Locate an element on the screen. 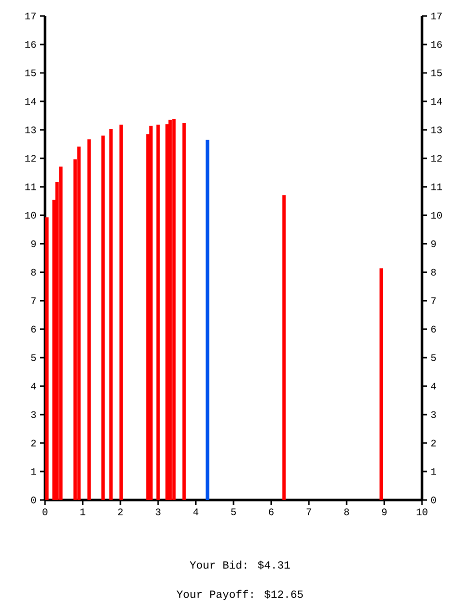  x-tick-label: 3 is located at coordinates (158, 512).